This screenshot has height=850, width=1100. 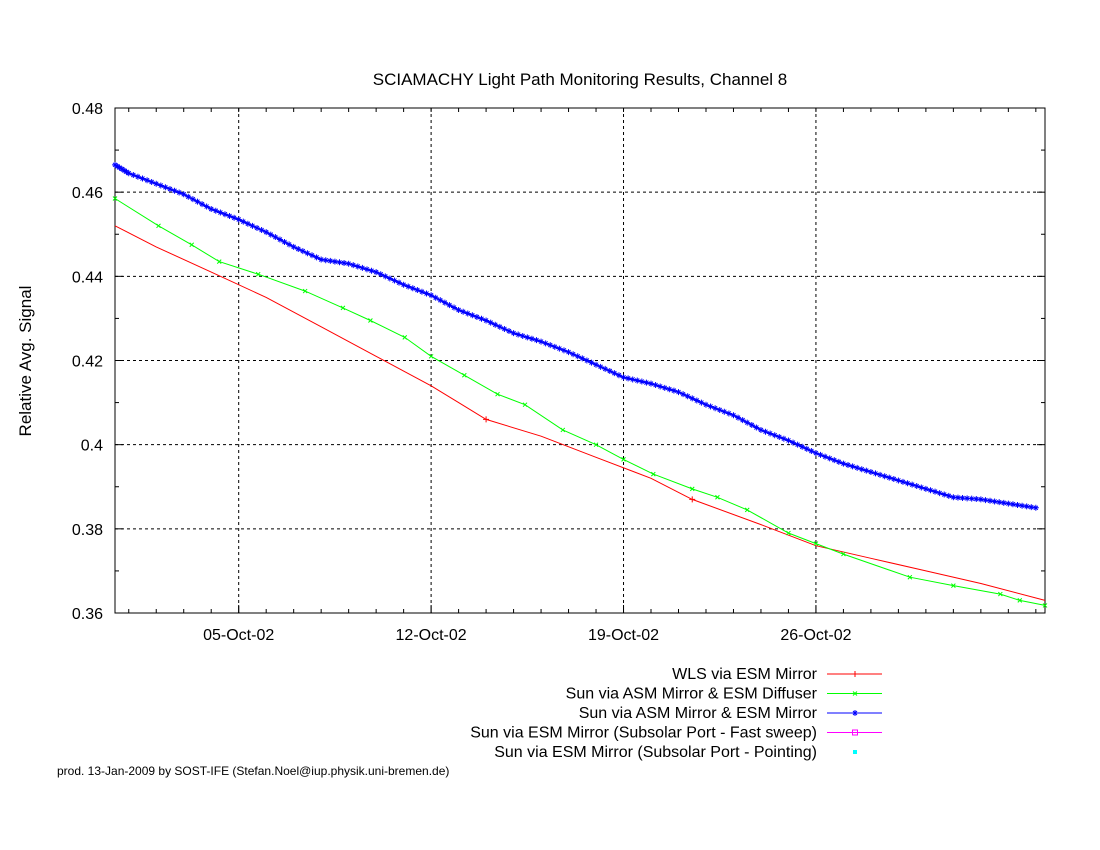 What do you see at coordinates (25, 361) in the screenshot?
I see `y-axis-label: Relative Avg. Signal` at bounding box center [25, 361].